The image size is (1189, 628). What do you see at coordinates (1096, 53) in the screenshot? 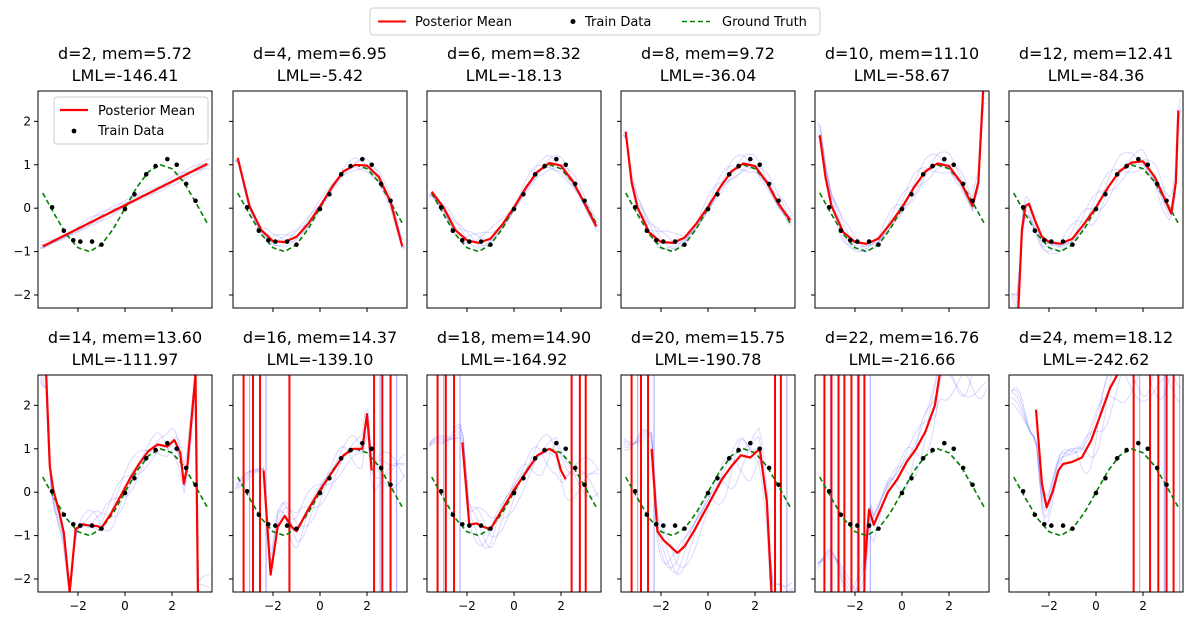
I see `panel-title-line1: d=12, mem=12.41` at bounding box center [1096, 53].